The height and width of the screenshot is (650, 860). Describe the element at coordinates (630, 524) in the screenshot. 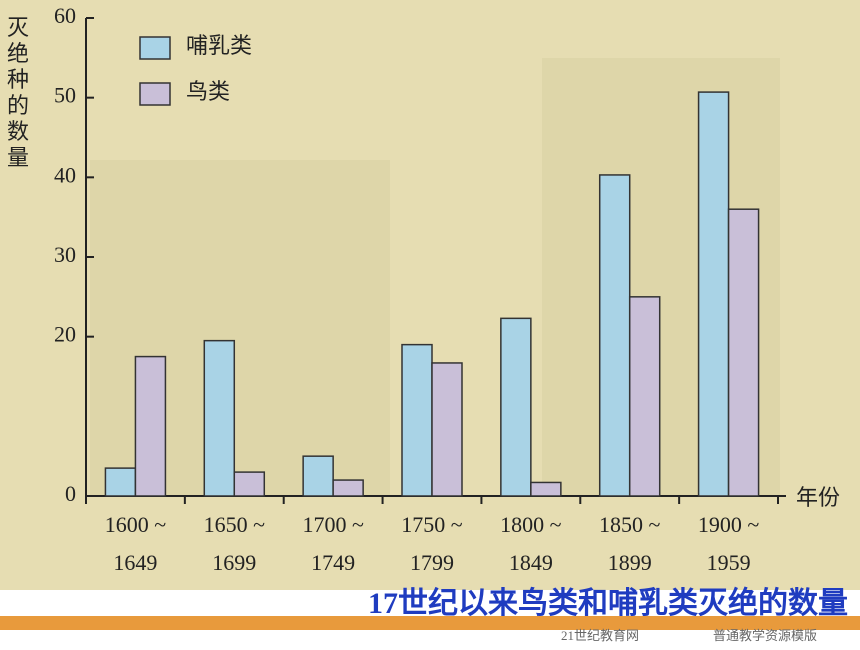

I see `x-tick-label: 1850 ~` at that location.